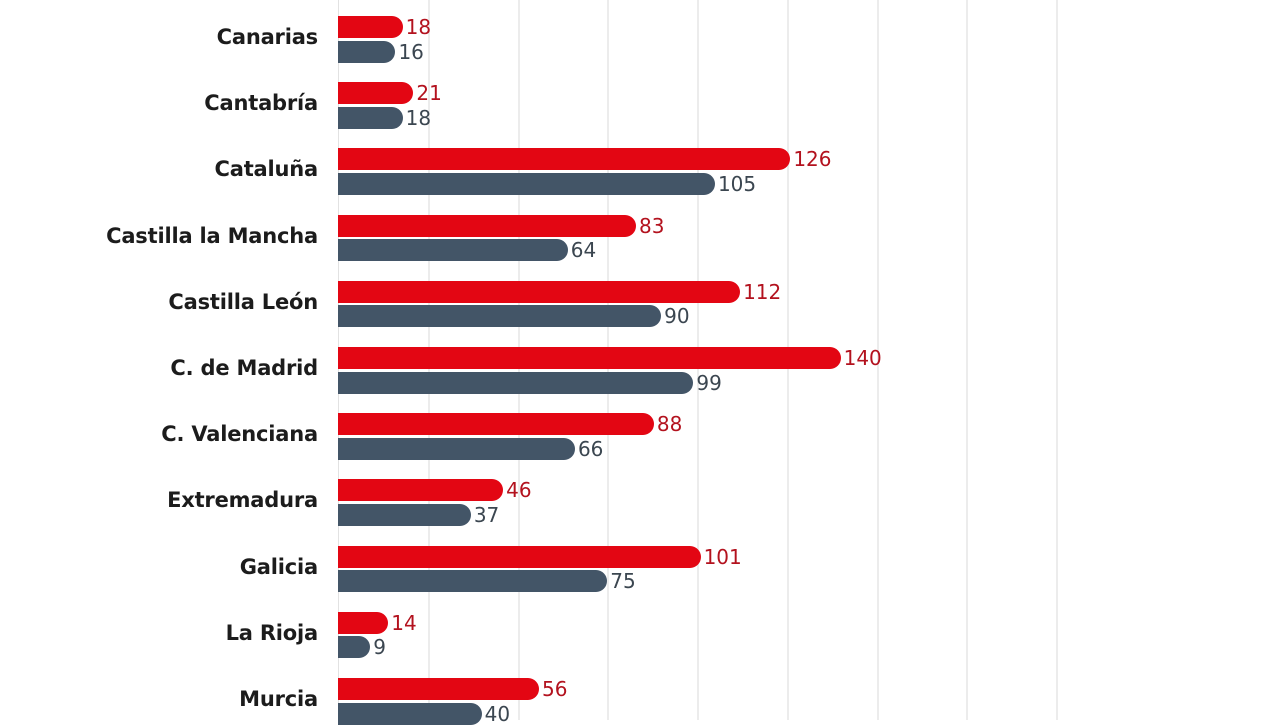 This screenshot has width=1280, height=726. Describe the element at coordinates (266, 169) in the screenshot. I see `category-label: Cataluña` at that location.